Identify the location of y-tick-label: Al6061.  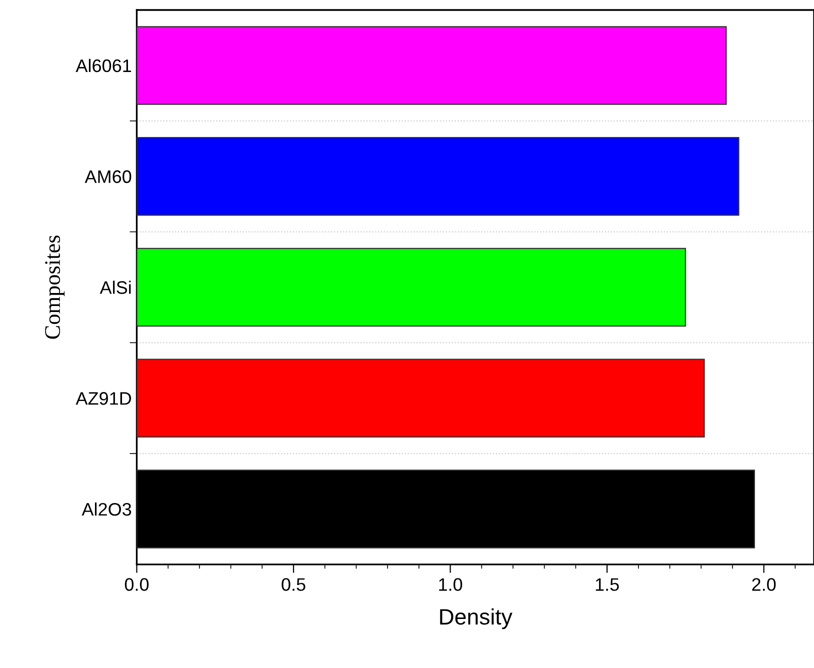
(104, 65).